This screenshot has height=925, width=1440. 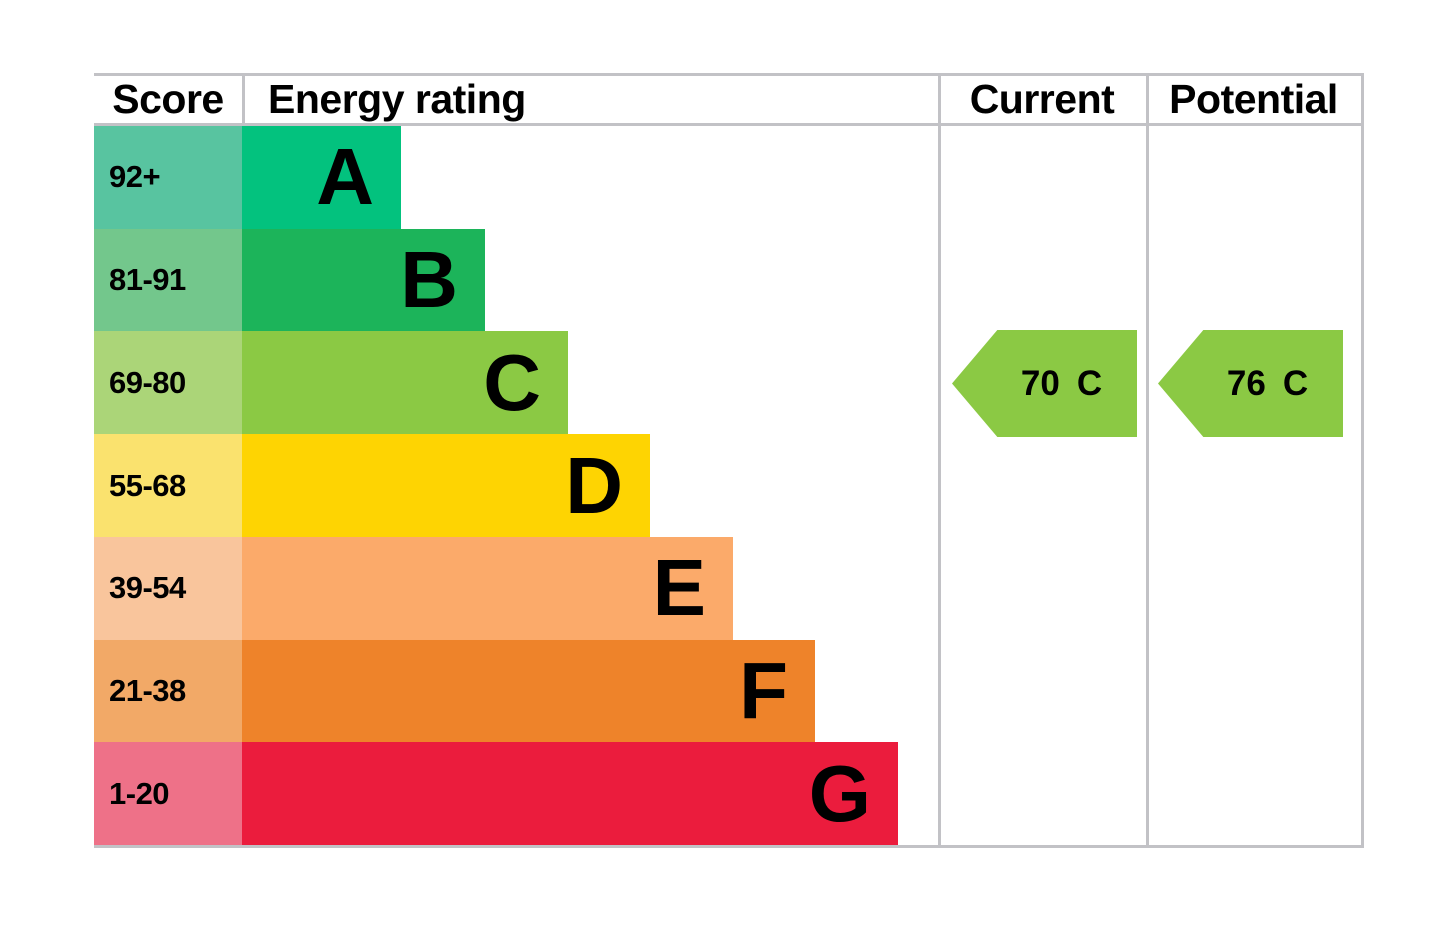 I want to click on band-letter: A, so click(x=345, y=177).